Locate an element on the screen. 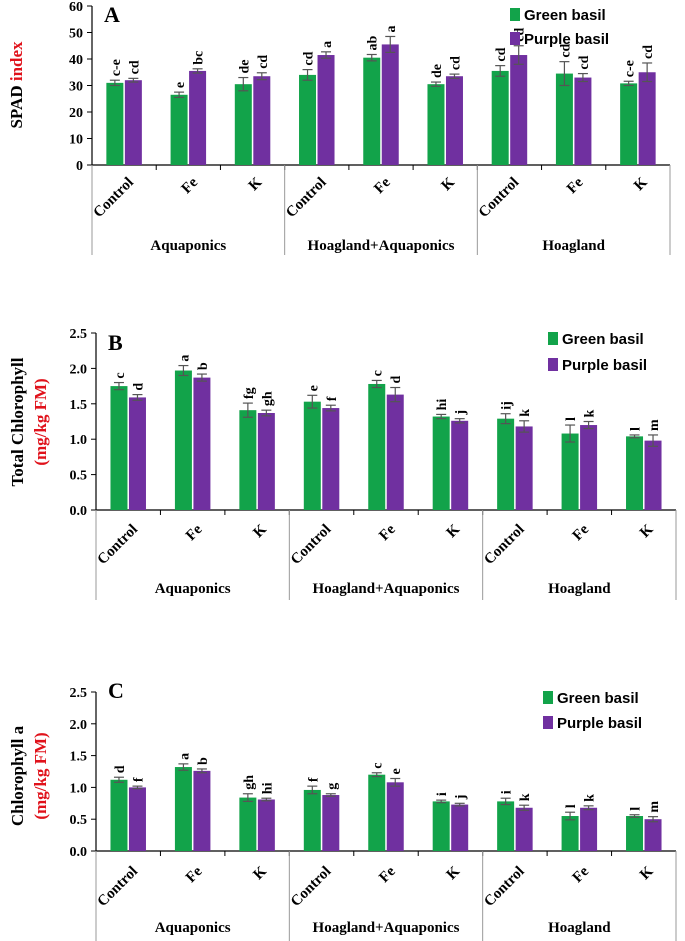 The height and width of the screenshot is (941, 685). significance-label: c-e is located at coordinates (630, 68).